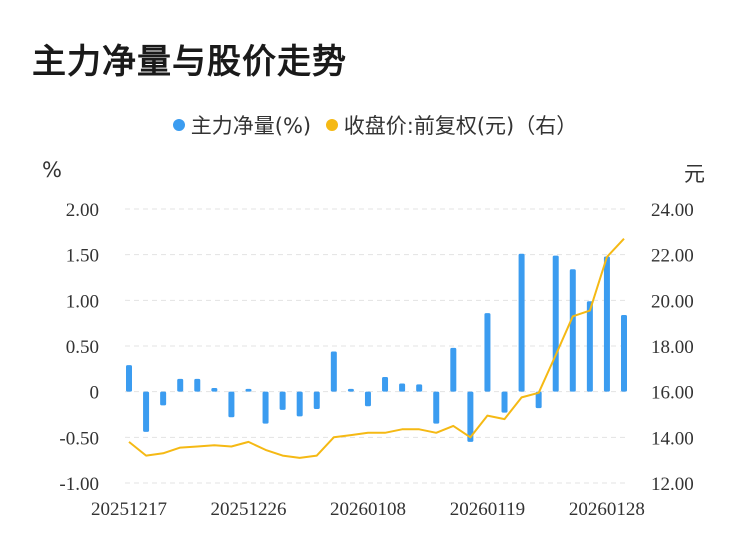 This screenshot has height=558, width=750. Describe the element at coordinates (607, 509) in the screenshot. I see `x-tick-label: 20260128` at that location.